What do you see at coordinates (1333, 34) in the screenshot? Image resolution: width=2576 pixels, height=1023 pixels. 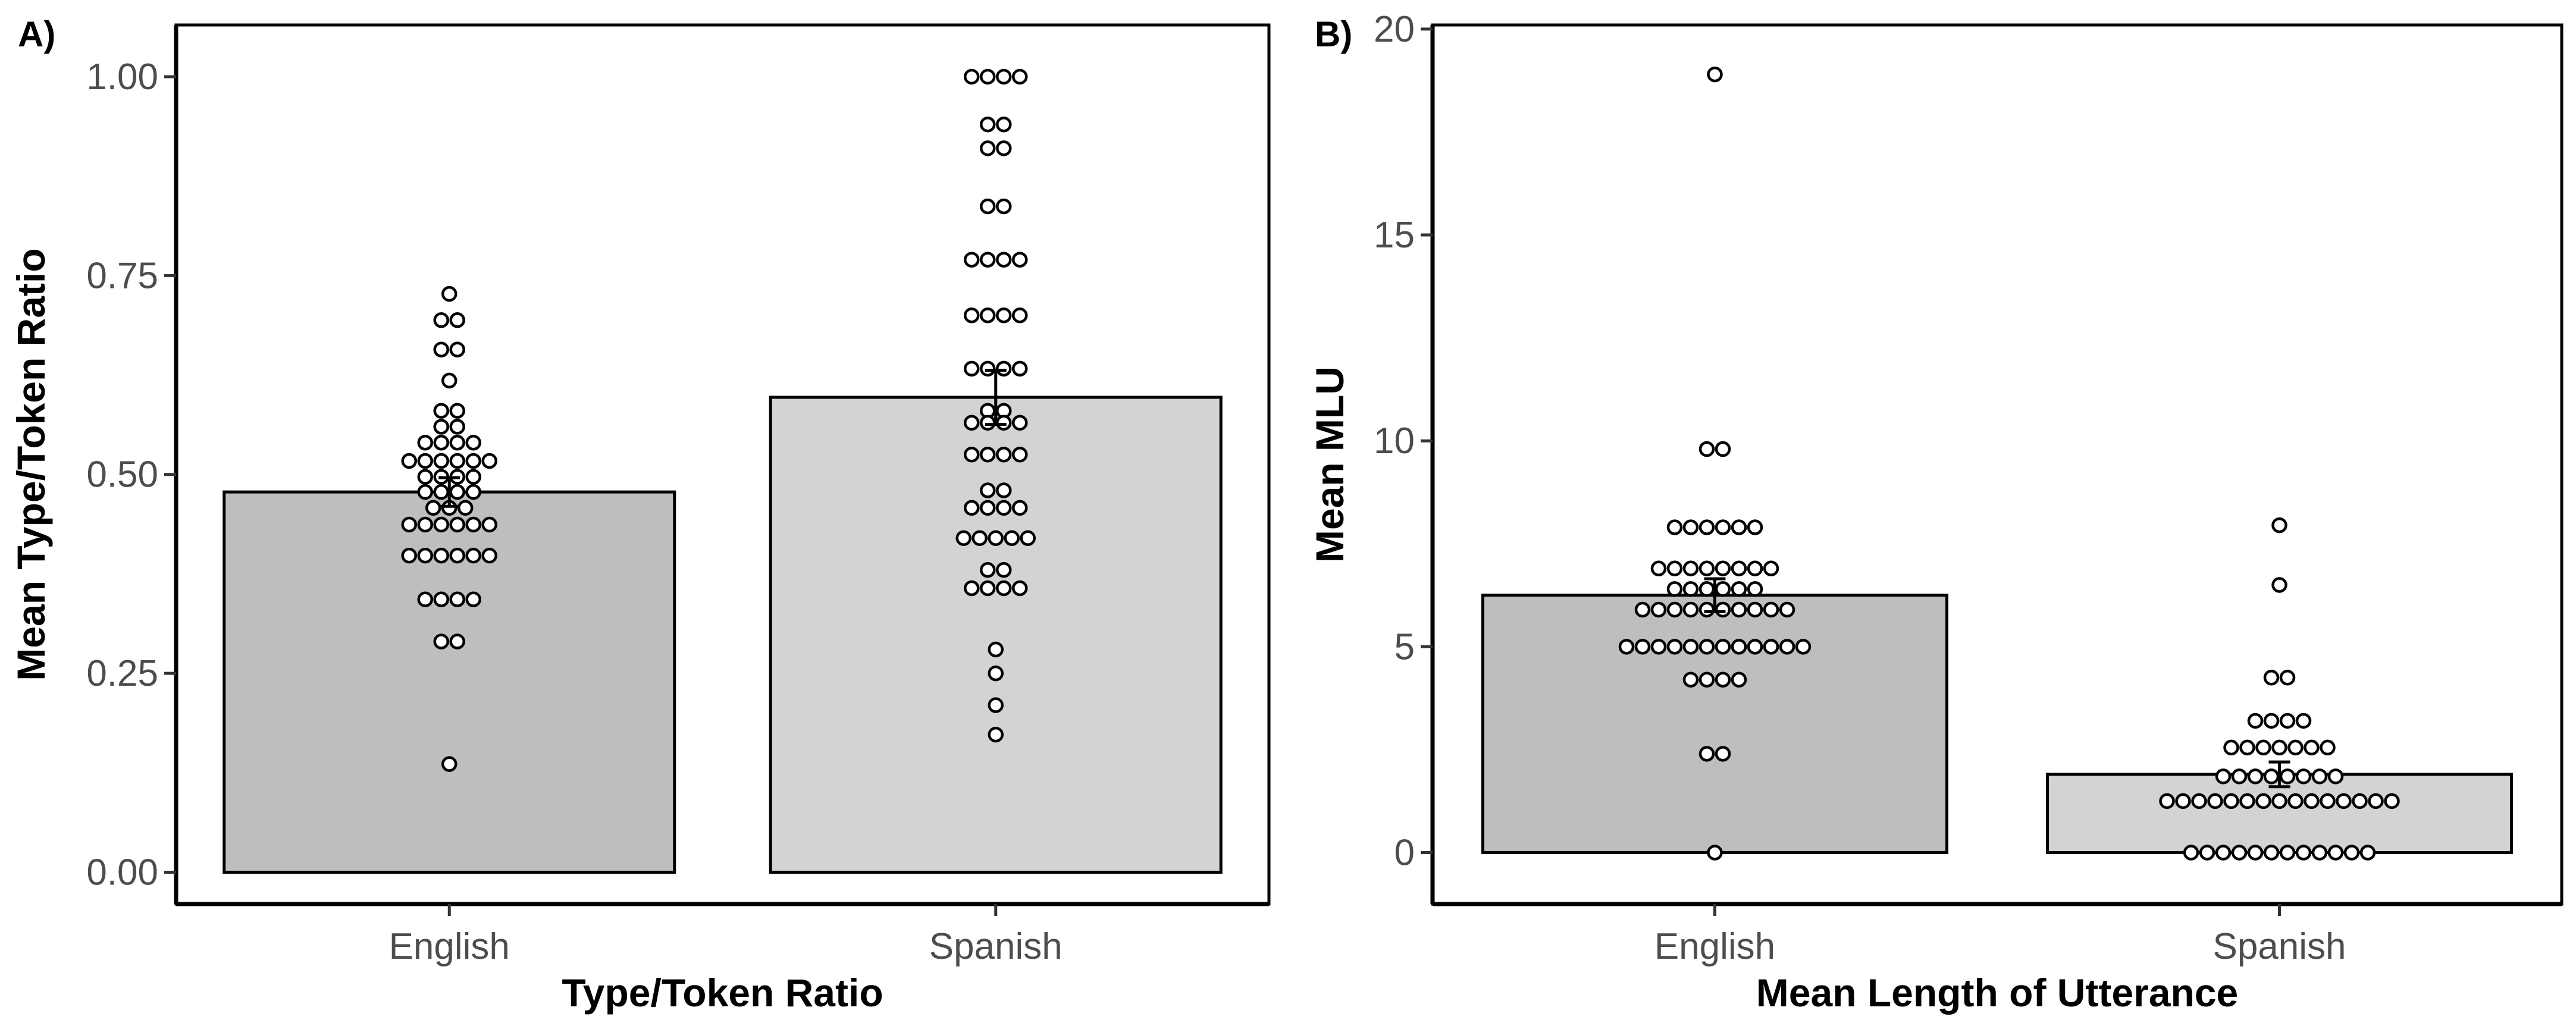 I see `panel-label: B)` at bounding box center [1333, 34].